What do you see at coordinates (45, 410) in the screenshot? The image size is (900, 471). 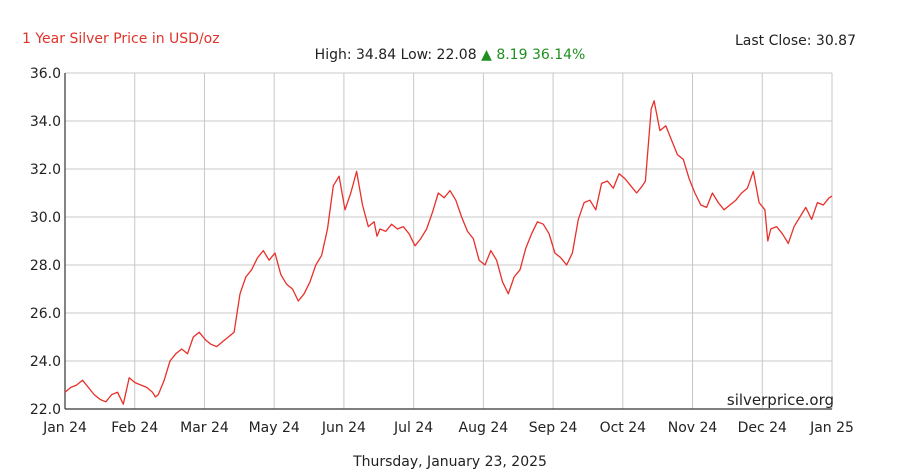 I see `y-tick-label: 22.0` at bounding box center [45, 410].